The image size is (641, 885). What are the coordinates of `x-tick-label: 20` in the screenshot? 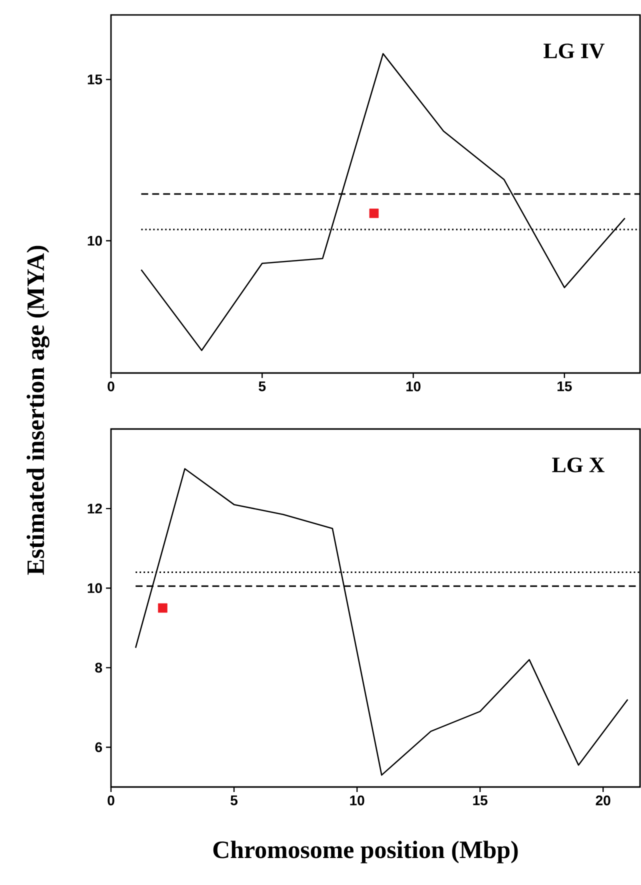 It's located at (603, 800).